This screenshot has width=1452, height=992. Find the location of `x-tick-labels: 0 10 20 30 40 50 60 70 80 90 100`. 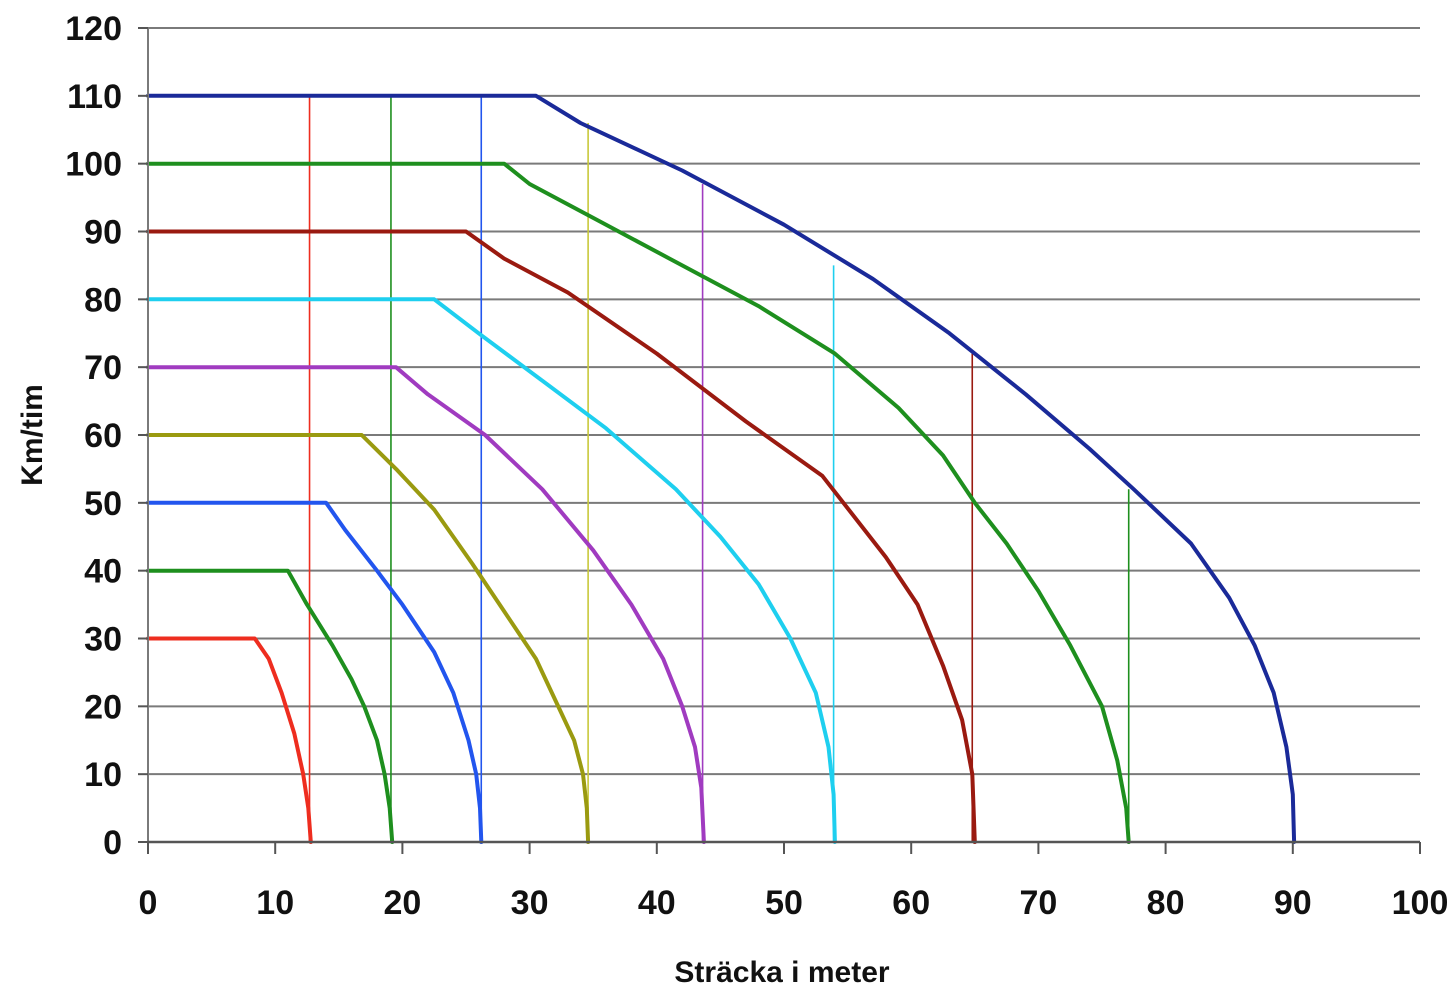

x-tick-labels: 0 10 20 30 40 50 60 70 80 90 100 is located at coordinates (794, 903).